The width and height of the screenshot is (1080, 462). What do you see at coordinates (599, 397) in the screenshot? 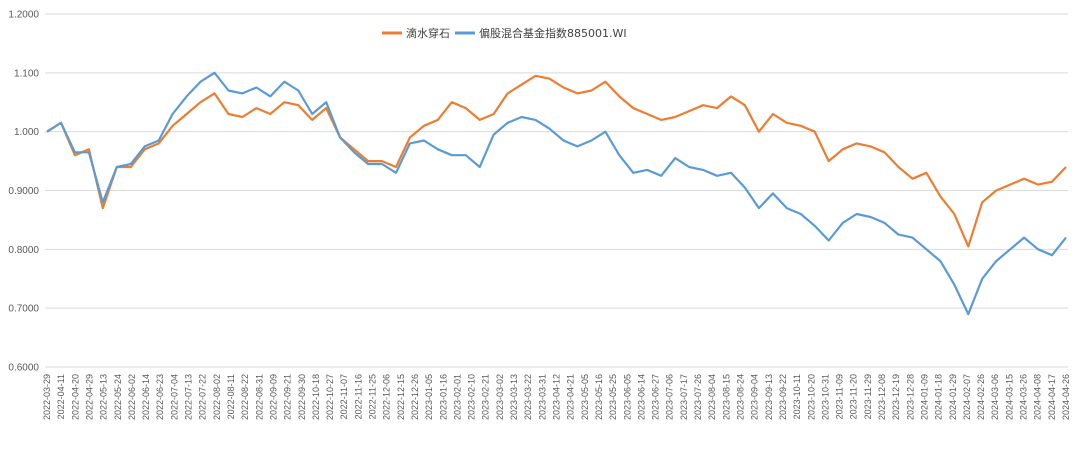
I see `x-tick-label: 2023-05-16` at bounding box center [599, 397].